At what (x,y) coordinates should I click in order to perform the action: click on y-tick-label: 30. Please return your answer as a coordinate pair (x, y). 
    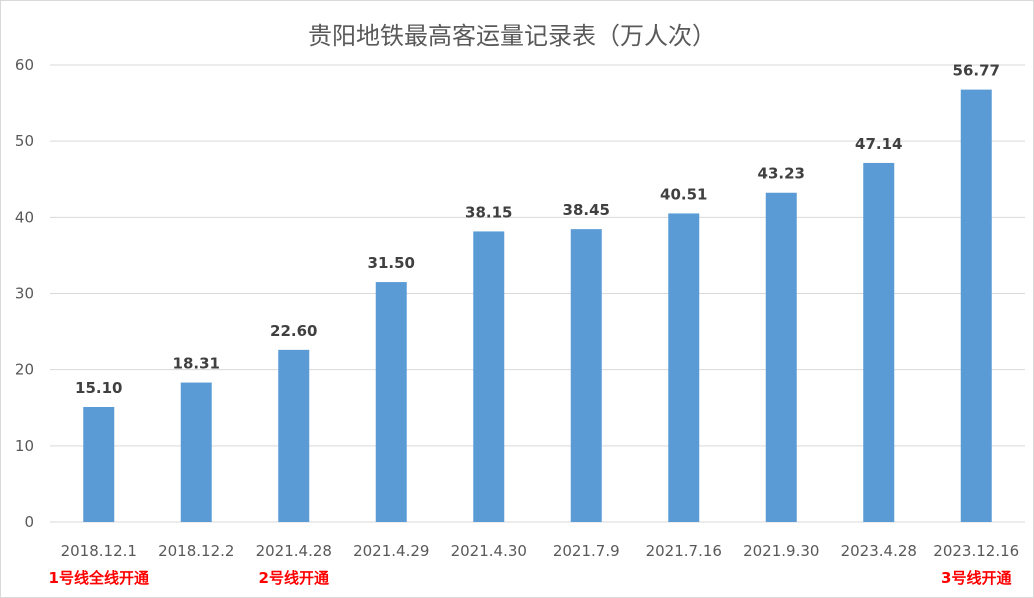
    Looking at the image, I should click on (24, 294).